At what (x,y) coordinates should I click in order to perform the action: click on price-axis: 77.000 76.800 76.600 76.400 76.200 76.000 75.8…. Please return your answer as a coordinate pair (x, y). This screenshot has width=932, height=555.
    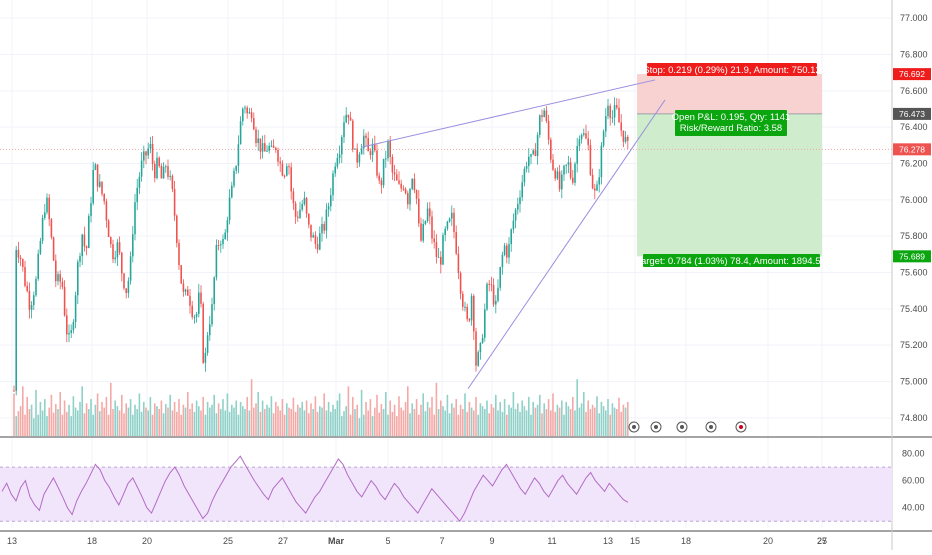
    Looking at the image, I should click on (914, 218).